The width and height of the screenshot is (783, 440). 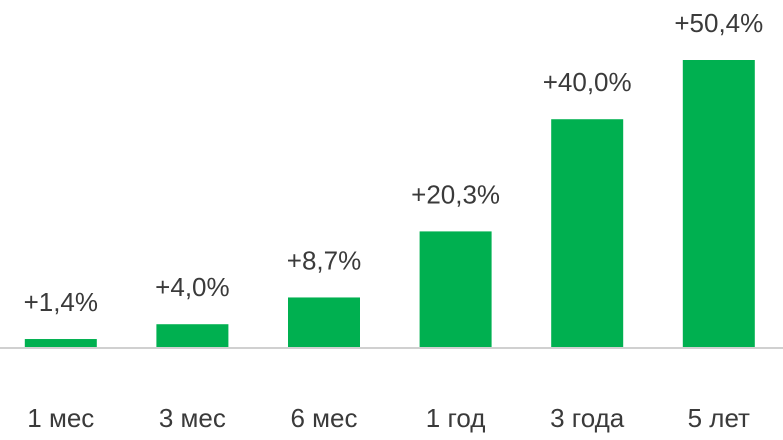 I want to click on value-label: +50,4%, so click(x=718, y=23).